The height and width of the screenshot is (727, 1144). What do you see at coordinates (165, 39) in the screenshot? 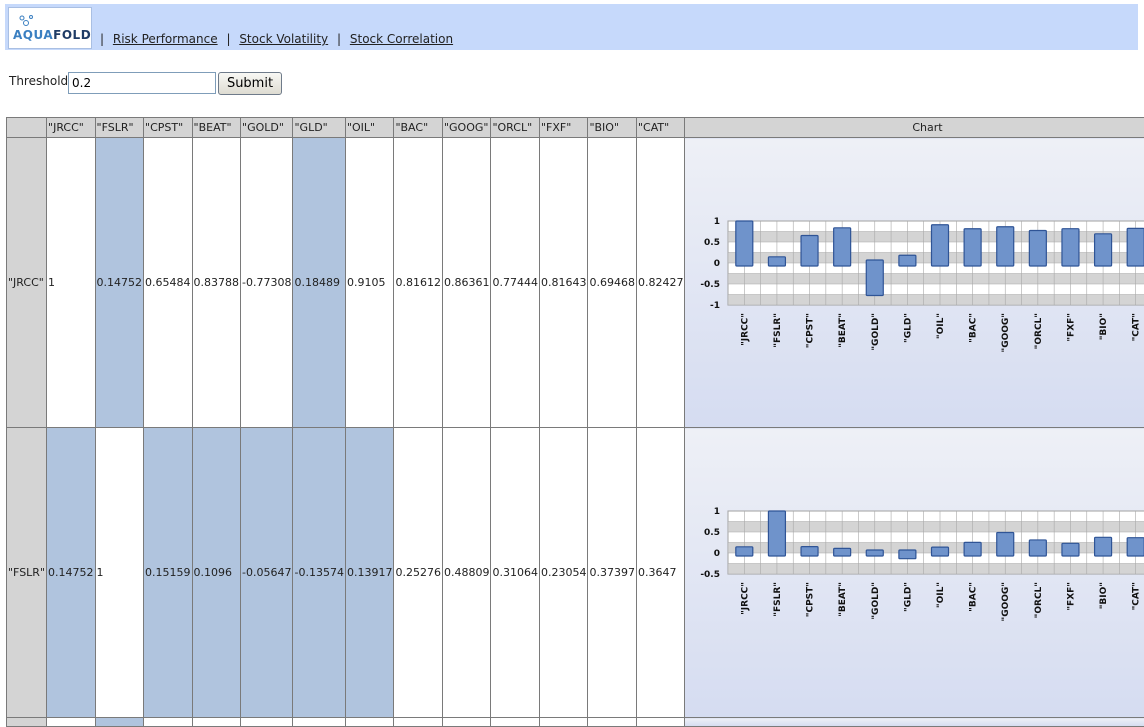
I see `nav-risk-performance: Risk Performance` at bounding box center [165, 39].